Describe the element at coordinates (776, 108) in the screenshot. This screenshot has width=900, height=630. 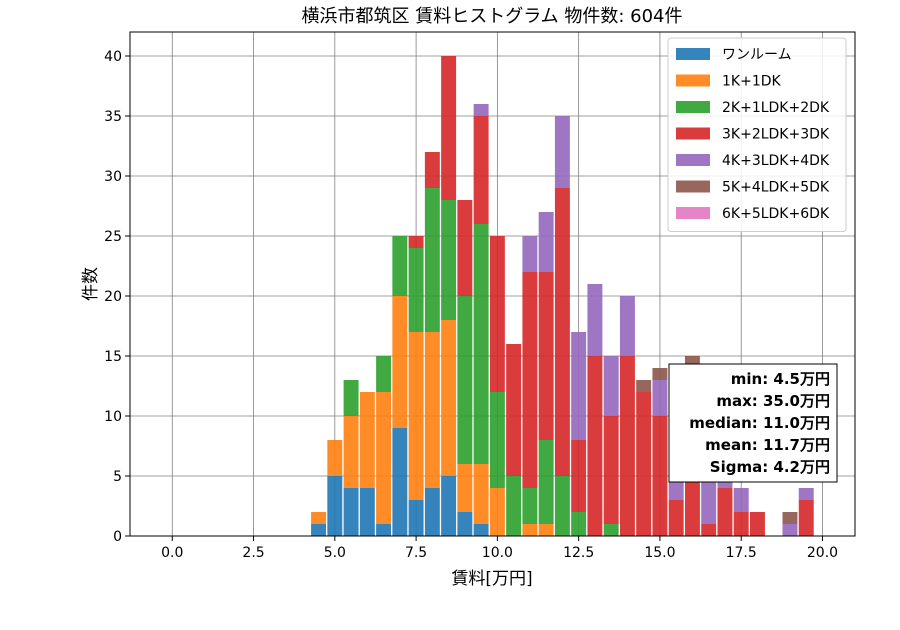
I see `legend-label: 2K+1LDK+2DK` at that location.